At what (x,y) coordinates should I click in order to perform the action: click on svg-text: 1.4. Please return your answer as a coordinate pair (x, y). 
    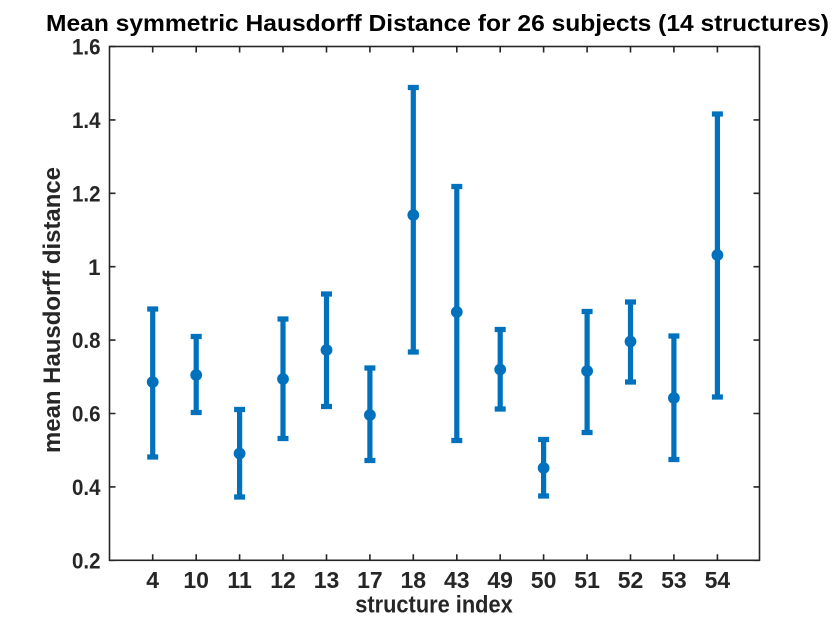
    Looking at the image, I should click on (86, 120).